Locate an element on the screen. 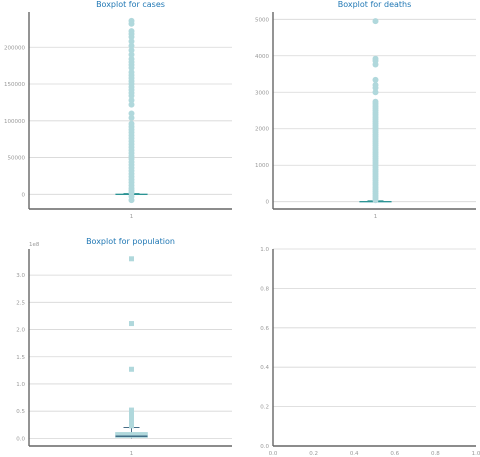 The width and height of the screenshot is (480, 457). x-tick-label: 0.8 is located at coordinates (435, 454).